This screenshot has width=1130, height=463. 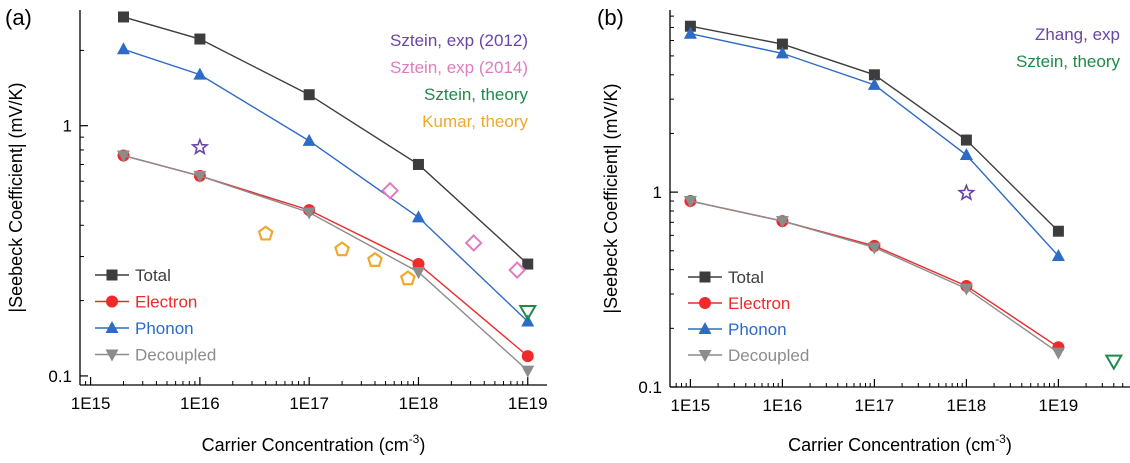 What do you see at coordinates (155, 315) in the screenshot?
I see `chart-a-legend: Total Electron Phonon Decoupled` at bounding box center [155, 315].